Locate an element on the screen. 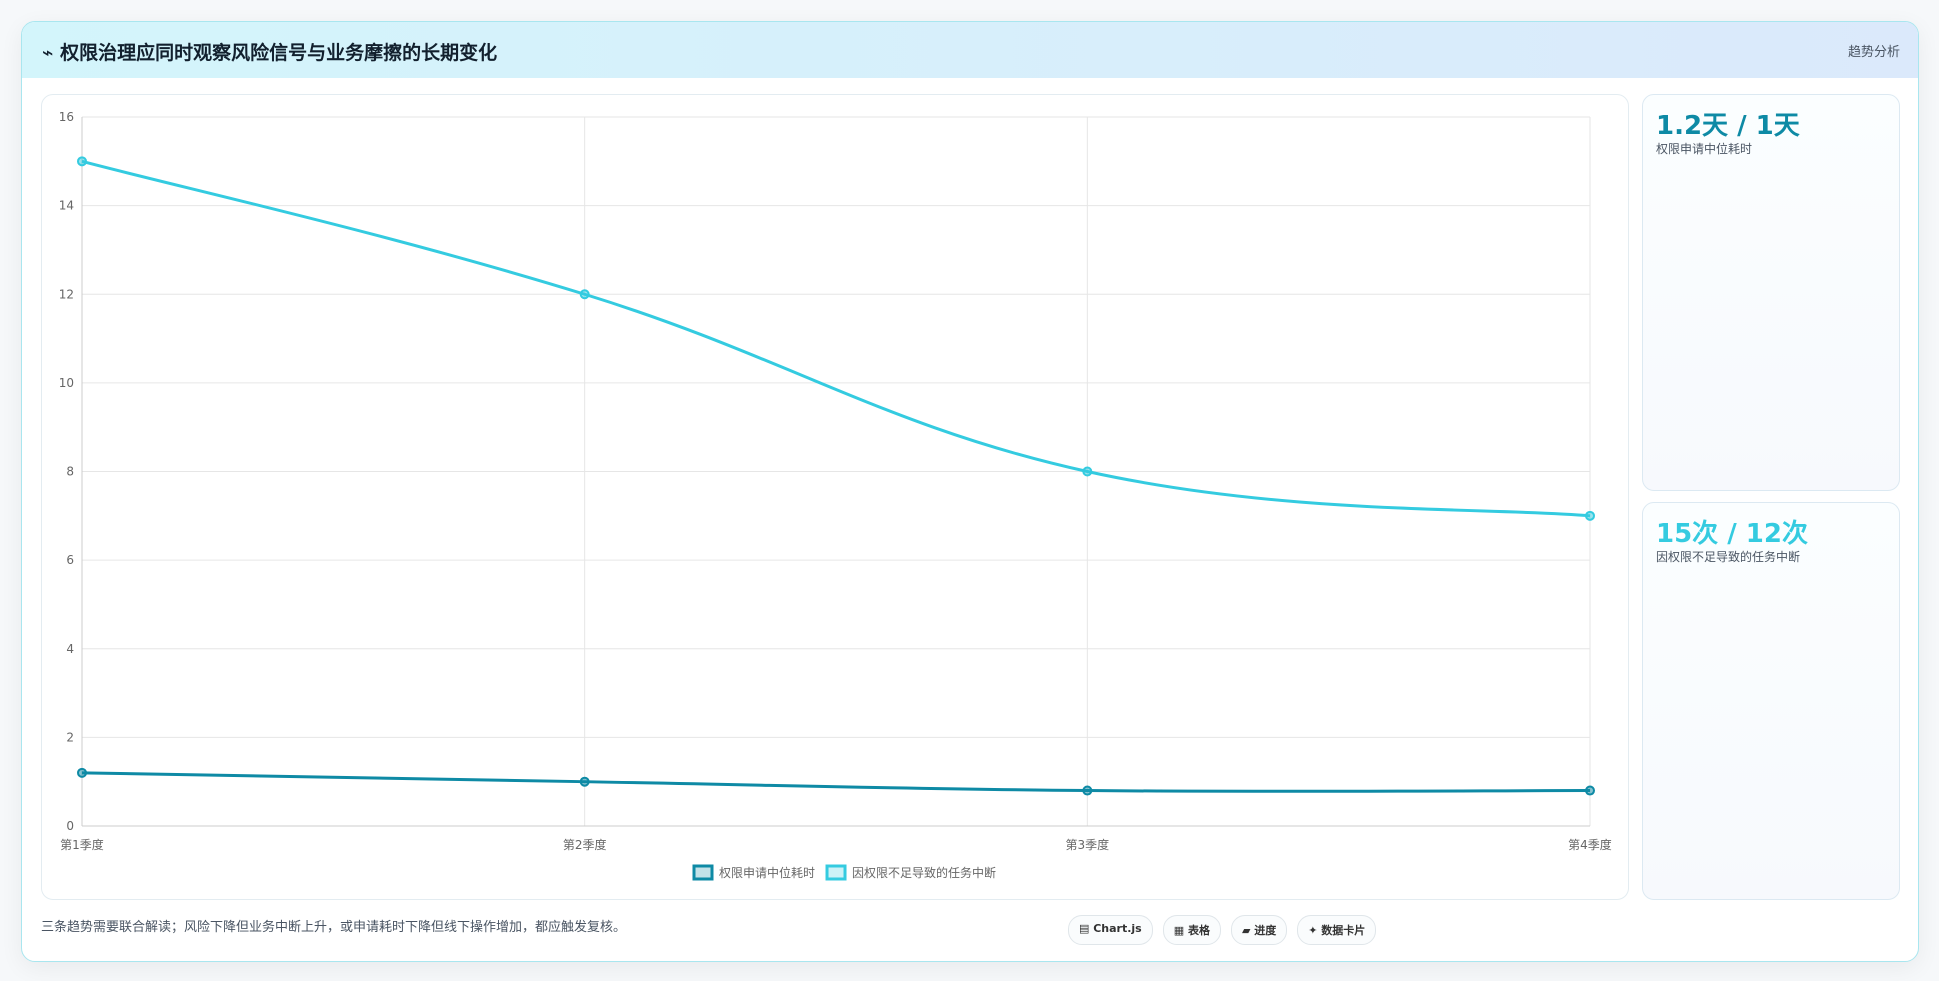 This screenshot has height=981, width=1939. header: ⌁ 权限治理应同时观察风险信号与业务摩擦的长期变化 趋势分析 is located at coordinates (970, 50).